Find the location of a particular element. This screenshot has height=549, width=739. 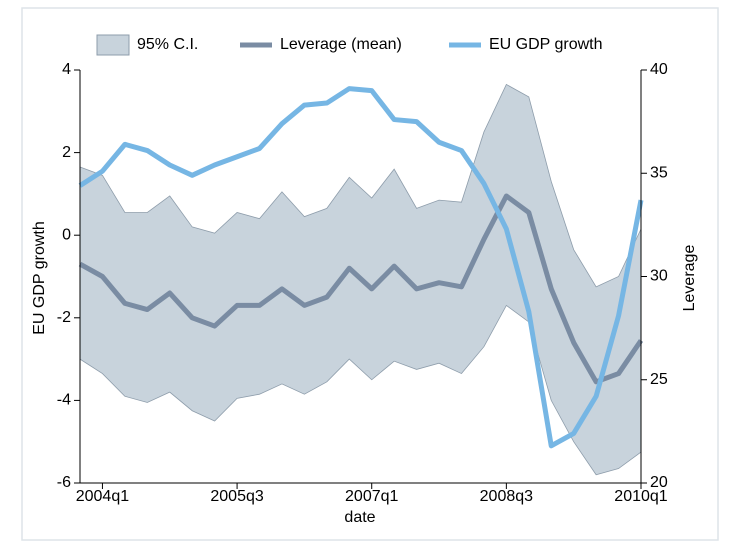

y-tick-label: -6 is located at coordinates (64, 482).